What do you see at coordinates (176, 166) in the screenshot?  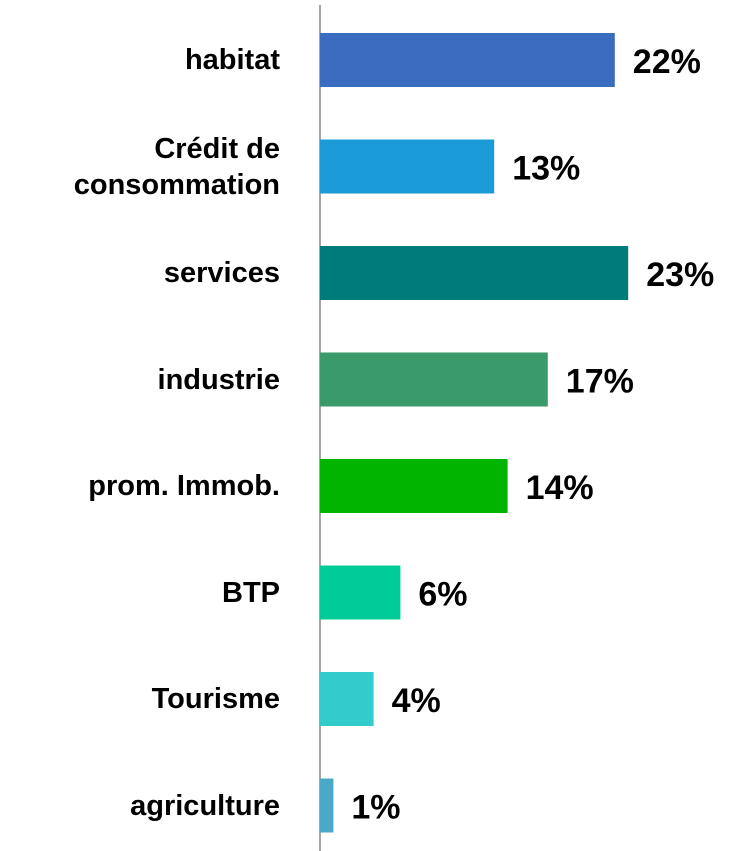 I see `category-label: Crédit de consommation` at bounding box center [176, 166].